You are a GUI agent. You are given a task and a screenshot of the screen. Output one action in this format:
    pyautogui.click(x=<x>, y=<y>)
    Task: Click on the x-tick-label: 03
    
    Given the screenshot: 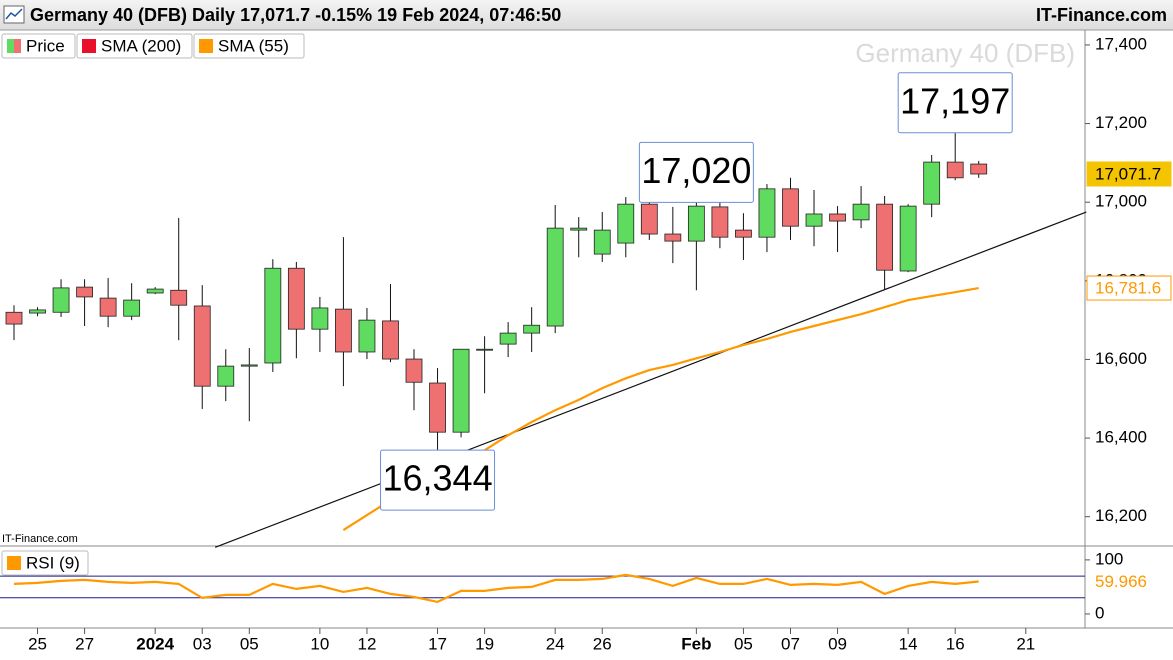 What is the action you would take?
    pyautogui.click(x=202, y=643)
    